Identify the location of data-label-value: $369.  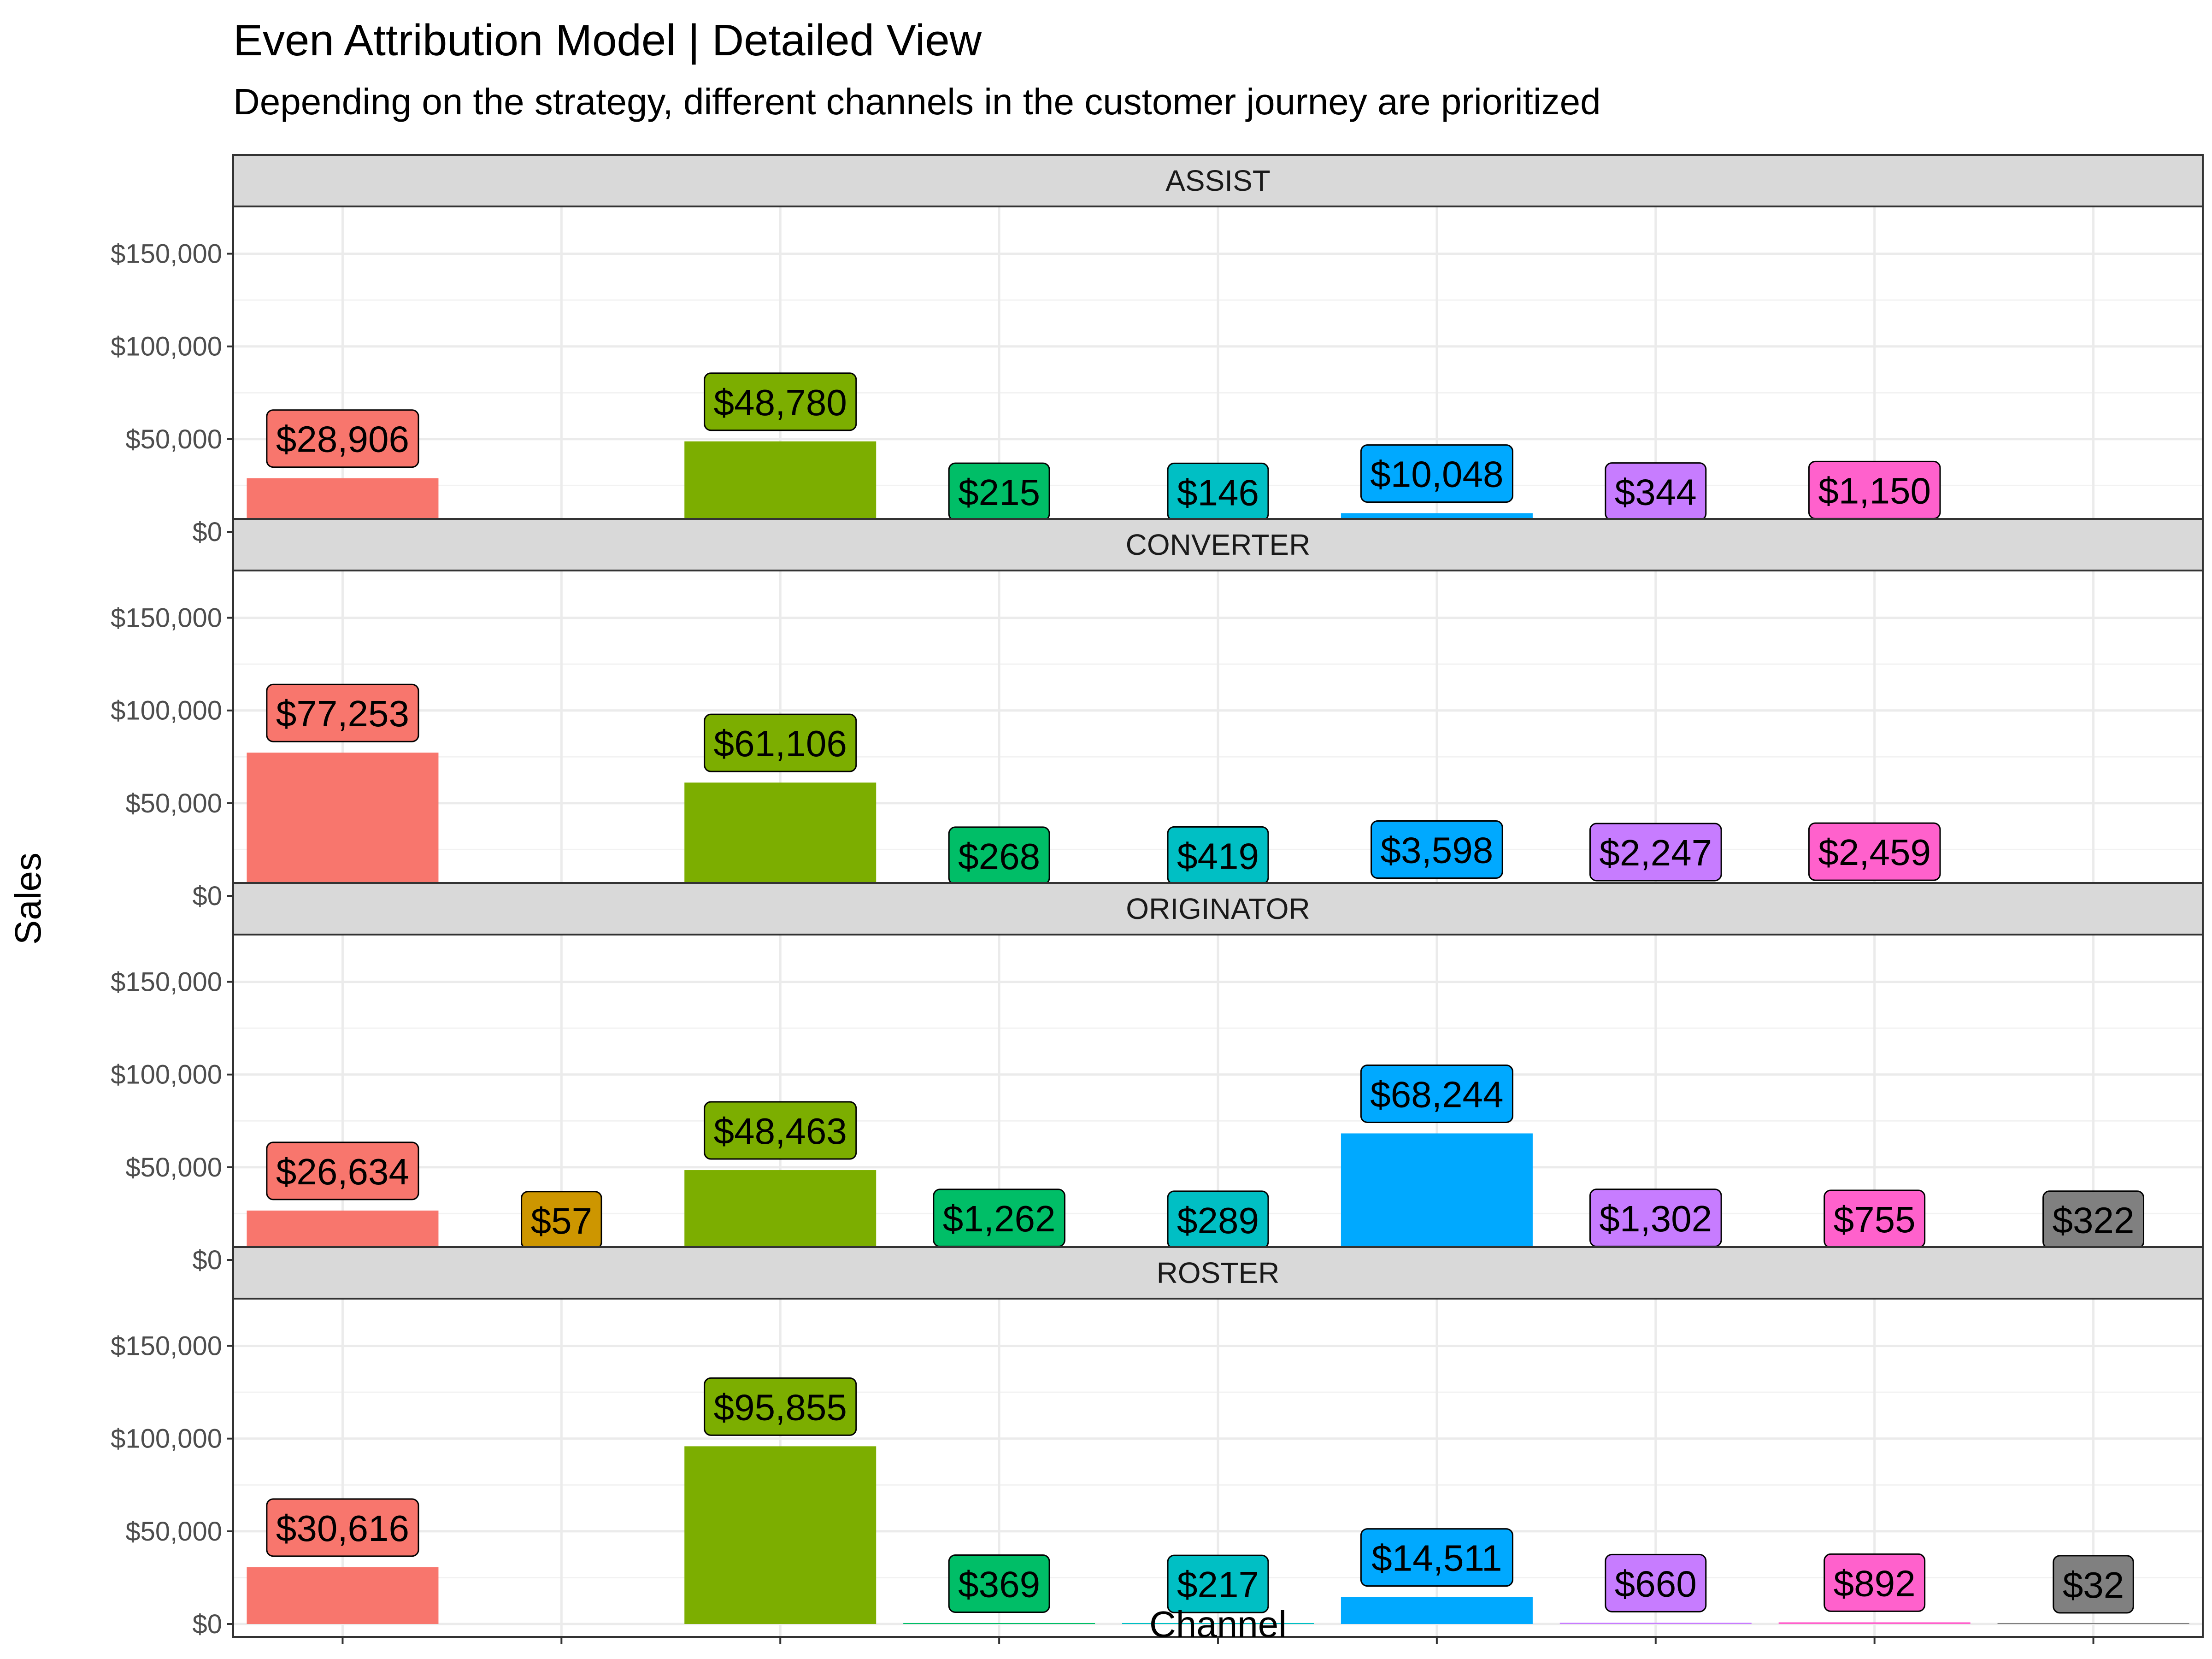
(999, 1584).